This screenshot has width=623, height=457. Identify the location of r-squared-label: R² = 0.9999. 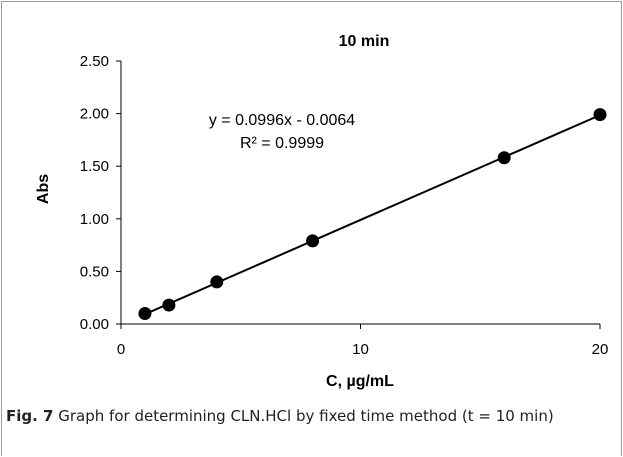
(282, 143).